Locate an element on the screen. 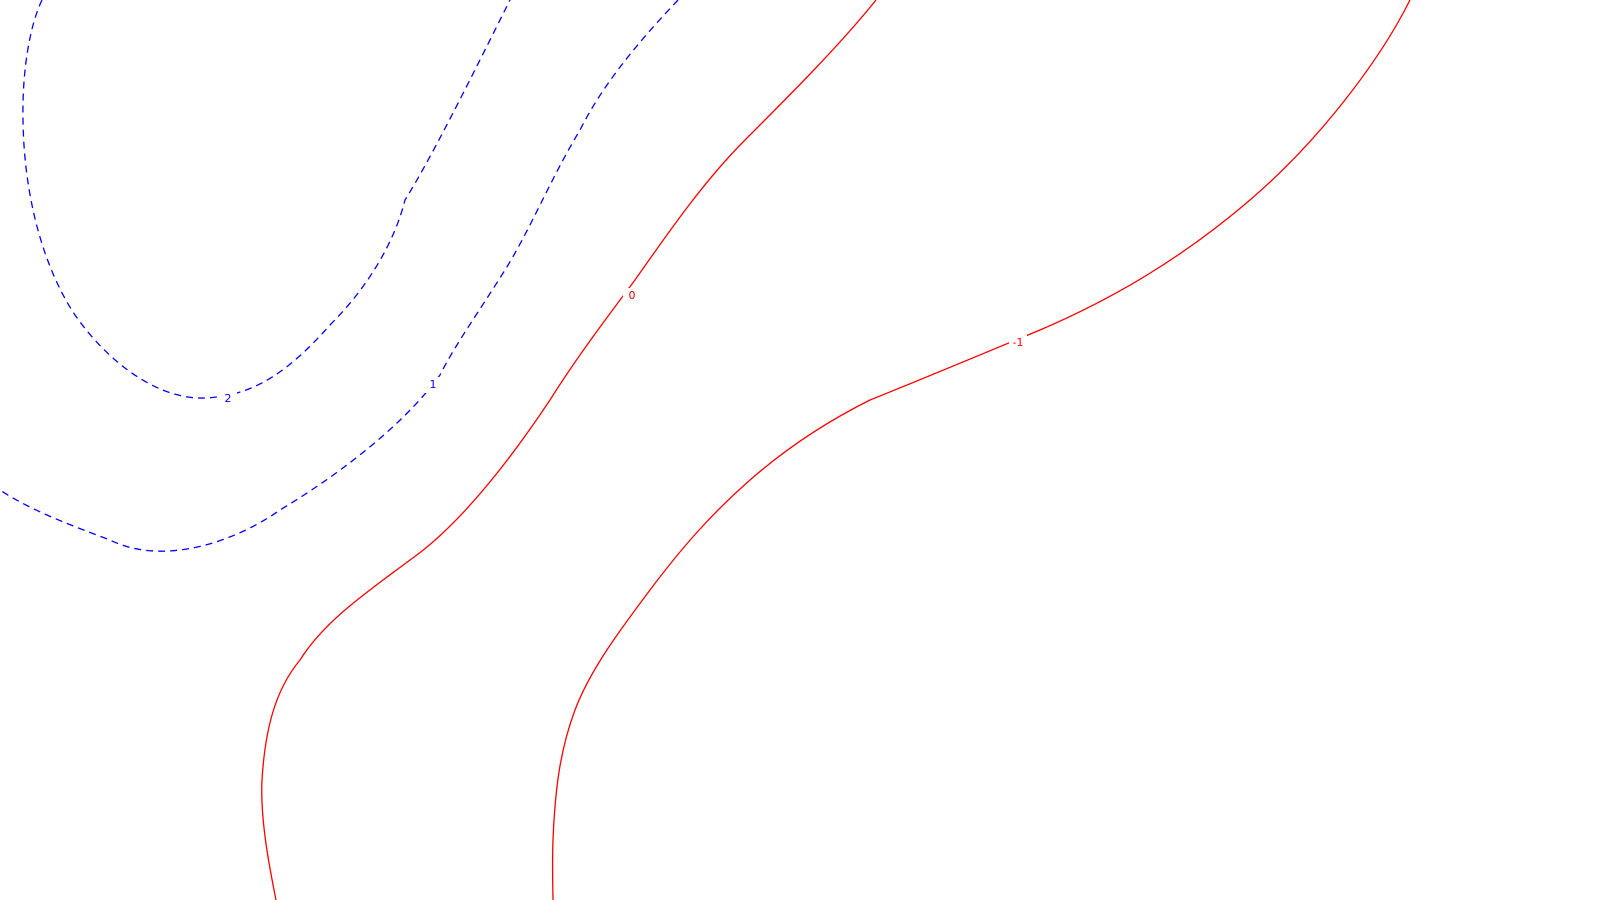 Image resolution: width=1600 pixels, height=900 pixels. contour-labels: 2 1 0 -1 is located at coordinates (623, 347).